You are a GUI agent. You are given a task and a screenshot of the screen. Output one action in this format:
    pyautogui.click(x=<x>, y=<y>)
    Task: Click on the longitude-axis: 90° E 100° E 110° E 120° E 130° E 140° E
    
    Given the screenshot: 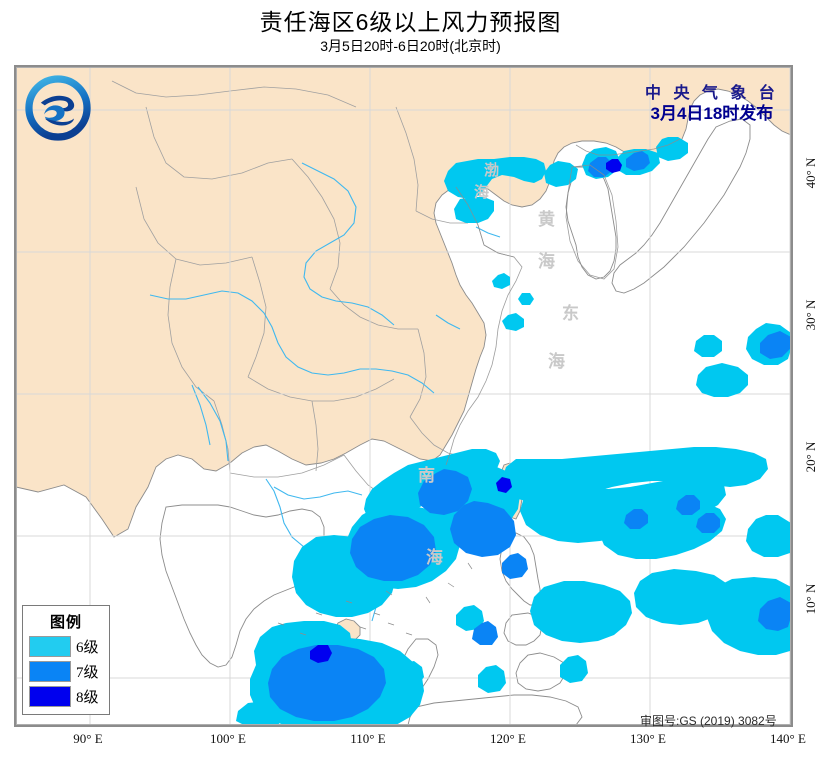 What is the action you would take?
    pyautogui.click(x=410, y=742)
    